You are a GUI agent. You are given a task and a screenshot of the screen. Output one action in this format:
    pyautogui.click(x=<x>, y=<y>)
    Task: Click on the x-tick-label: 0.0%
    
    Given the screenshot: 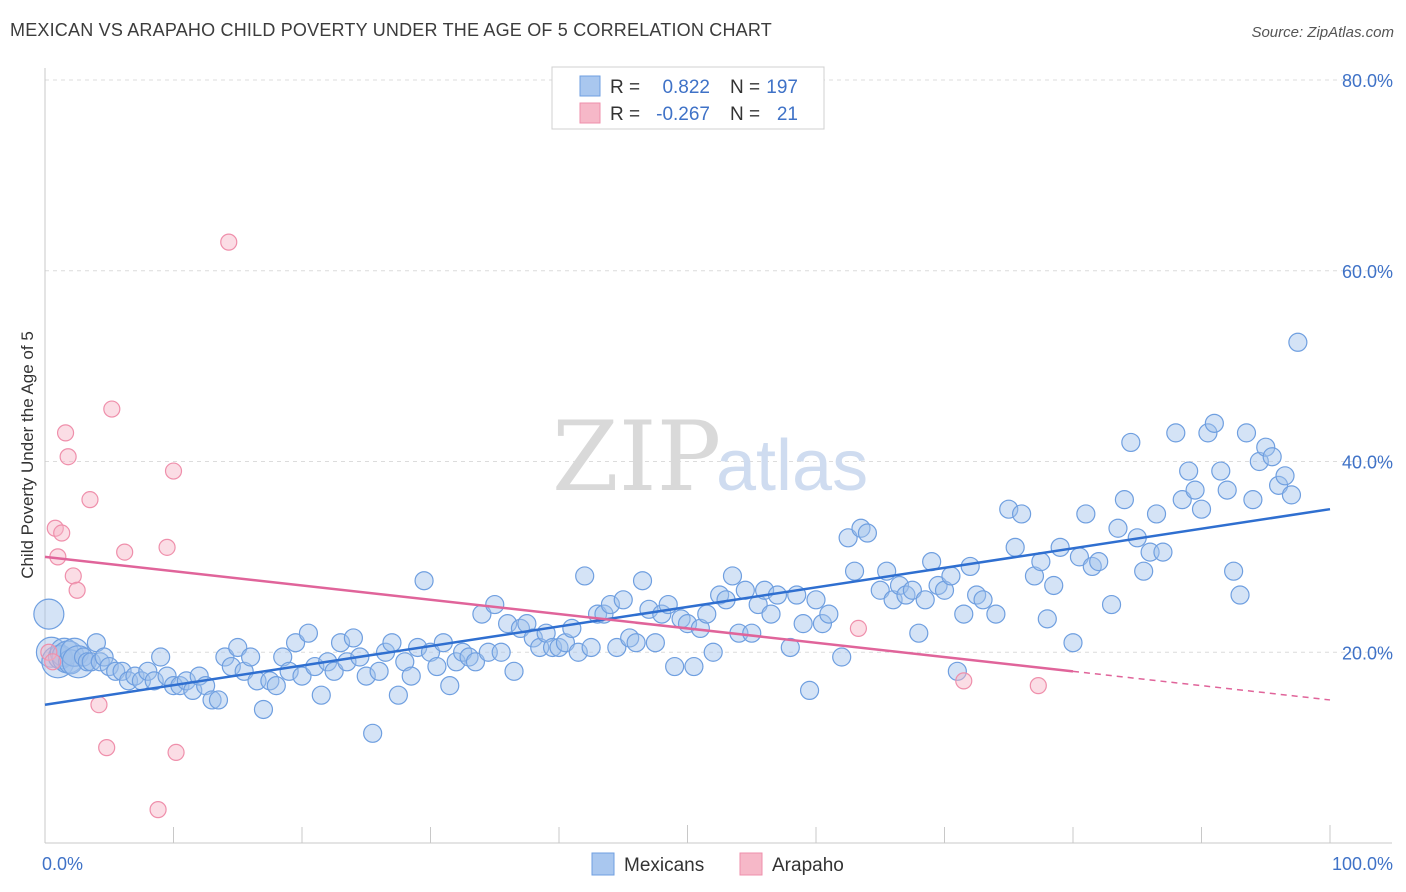 What is the action you would take?
    pyautogui.click(x=62, y=864)
    